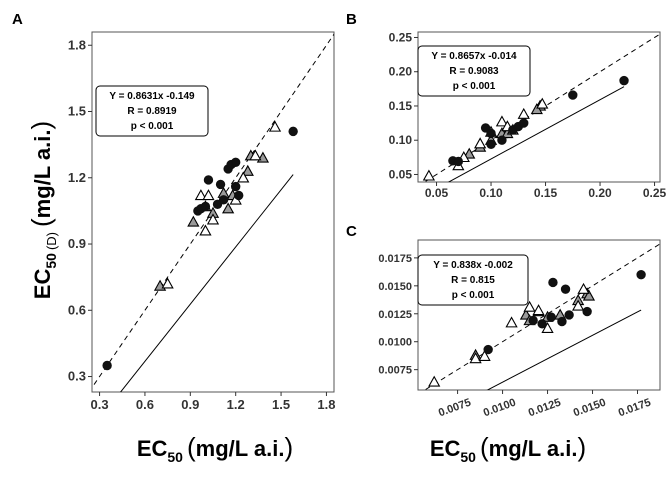 The width and height of the screenshot is (672, 480). Describe the element at coordinates (145, 404) in the screenshot. I see `panel-a-x-tick-label: 0.6` at that location.